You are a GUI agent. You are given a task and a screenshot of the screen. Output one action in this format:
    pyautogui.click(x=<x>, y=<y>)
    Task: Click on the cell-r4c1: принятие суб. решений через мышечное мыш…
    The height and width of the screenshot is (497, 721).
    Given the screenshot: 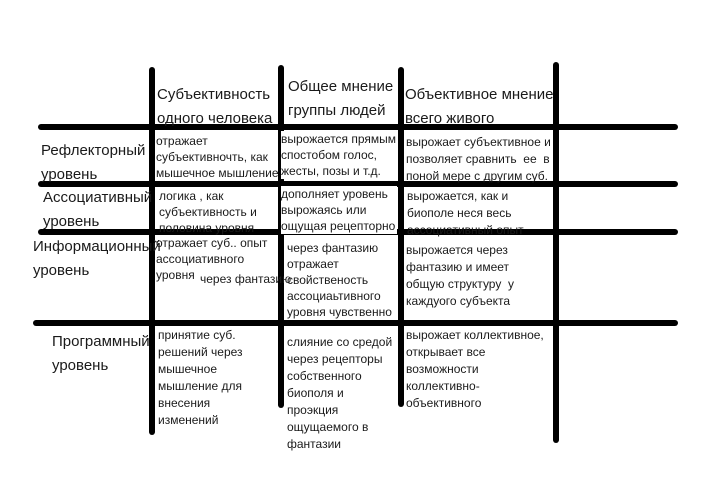 What is the action you would take?
    pyautogui.click(x=200, y=377)
    